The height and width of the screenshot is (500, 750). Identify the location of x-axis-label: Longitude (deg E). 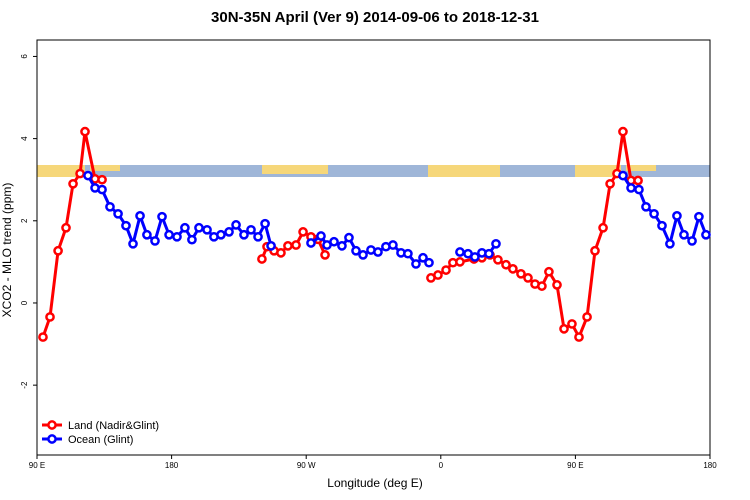
(374, 483).